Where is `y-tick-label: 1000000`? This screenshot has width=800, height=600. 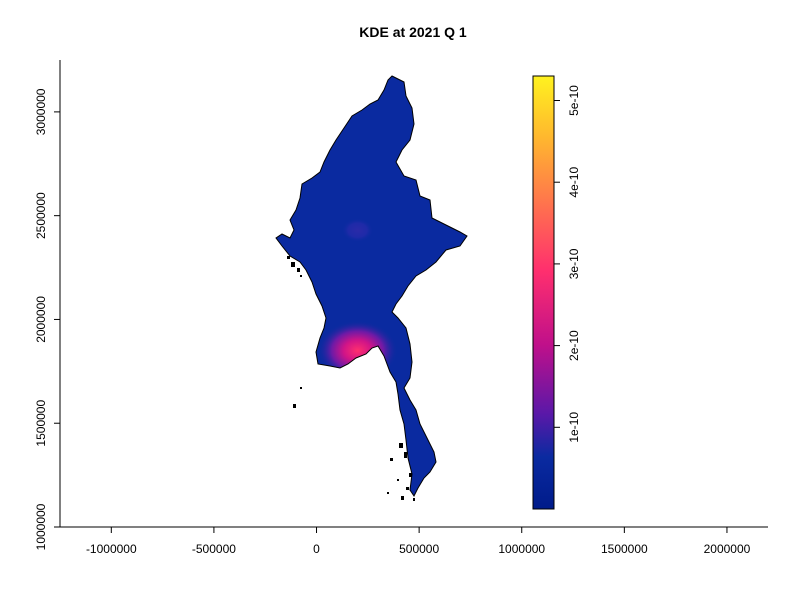
y-tick-label: 1000000 is located at coordinates (41, 526).